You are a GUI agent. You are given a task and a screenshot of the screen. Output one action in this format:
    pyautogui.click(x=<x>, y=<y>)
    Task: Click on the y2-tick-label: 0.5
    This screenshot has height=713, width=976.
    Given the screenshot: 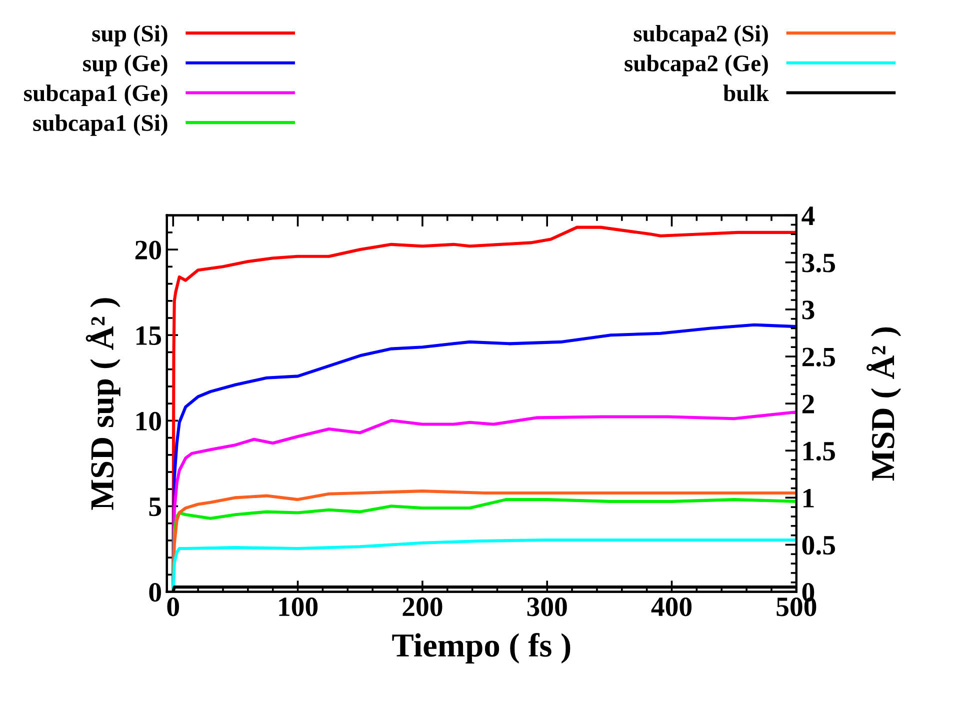 What is the action you would take?
    pyautogui.click(x=818, y=545)
    